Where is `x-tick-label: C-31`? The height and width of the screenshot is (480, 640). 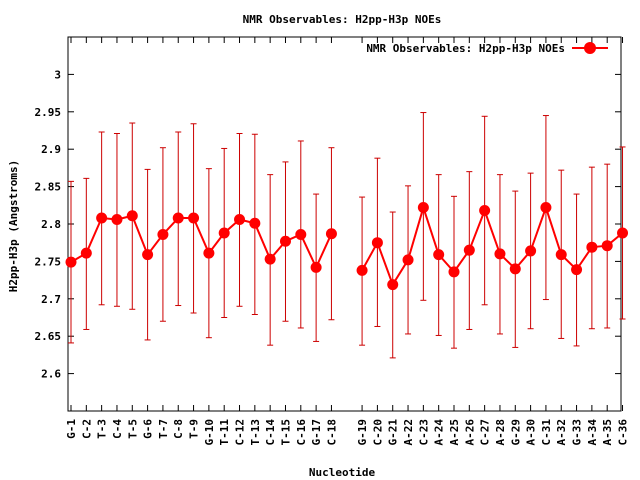 x-tick-label: C-31 is located at coordinates (546, 432).